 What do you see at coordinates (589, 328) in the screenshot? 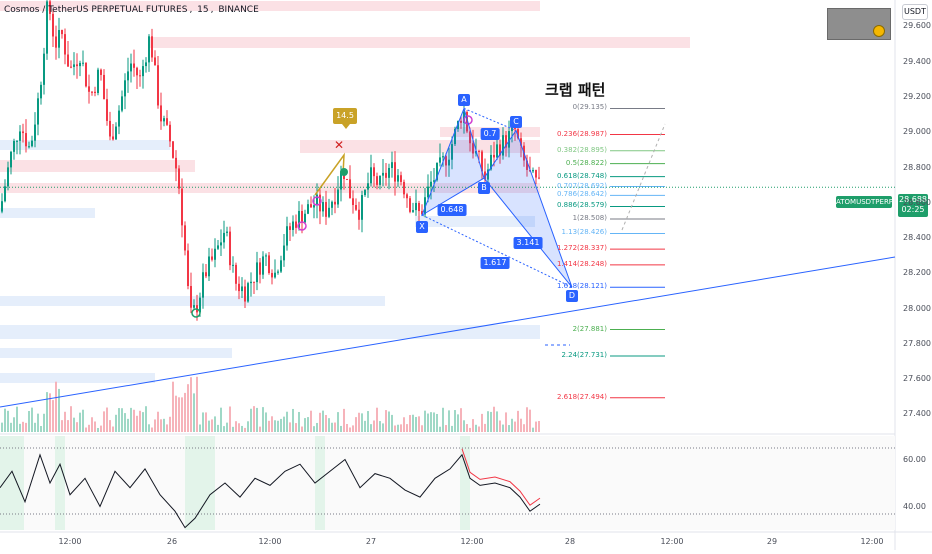
I see `fib-level-label: 2(27.881)` at bounding box center [589, 328].